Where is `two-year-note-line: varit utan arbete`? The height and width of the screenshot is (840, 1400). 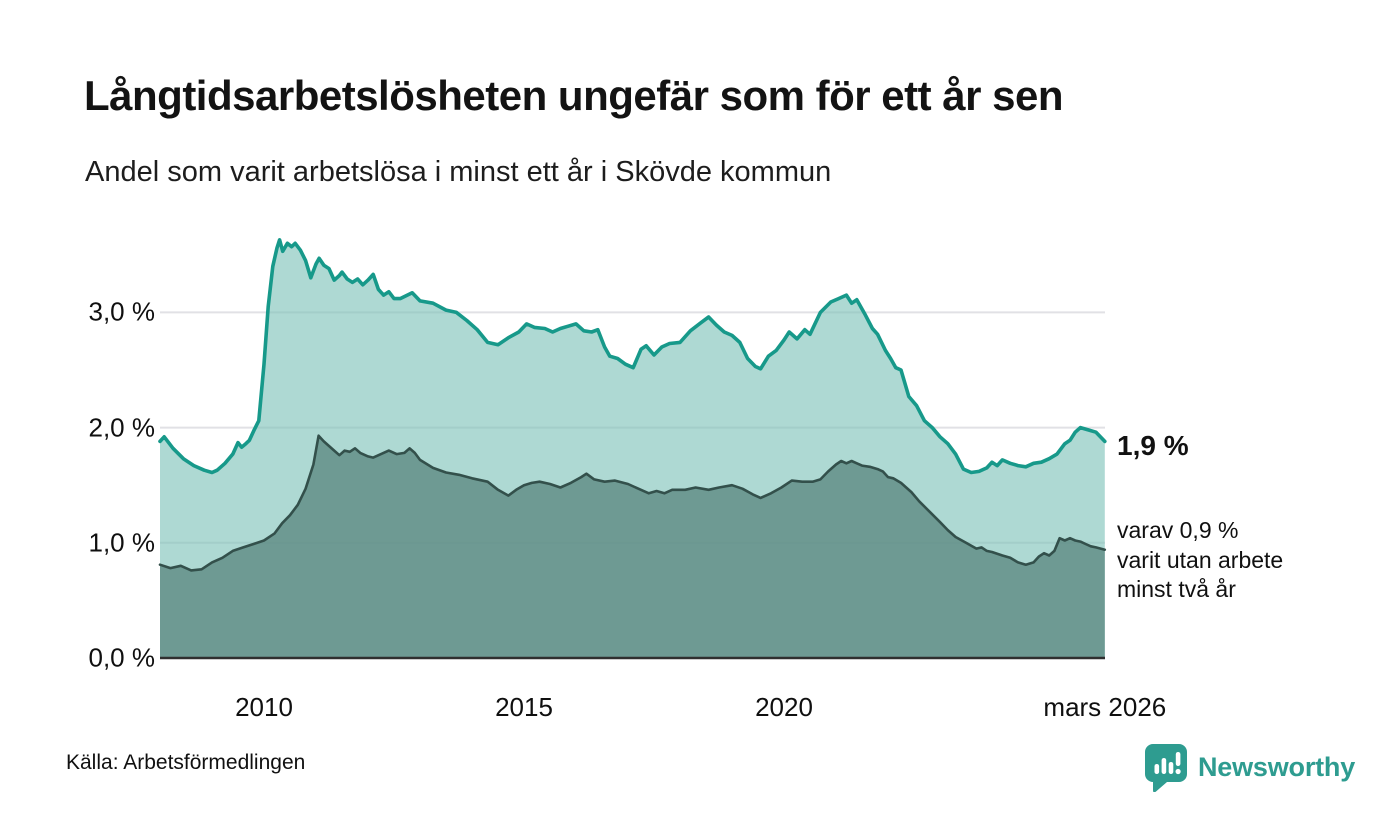 two-year-note-line: varit utan arbete is located at coordinates (1200, 559).